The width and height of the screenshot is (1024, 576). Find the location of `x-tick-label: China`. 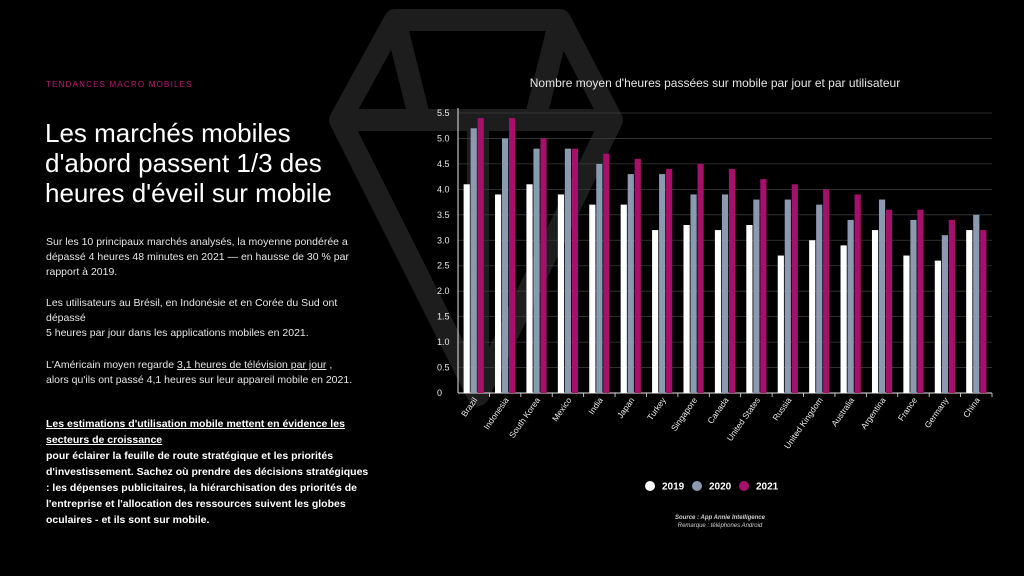

x-tick-label: China is located at coordinates (971, 407).